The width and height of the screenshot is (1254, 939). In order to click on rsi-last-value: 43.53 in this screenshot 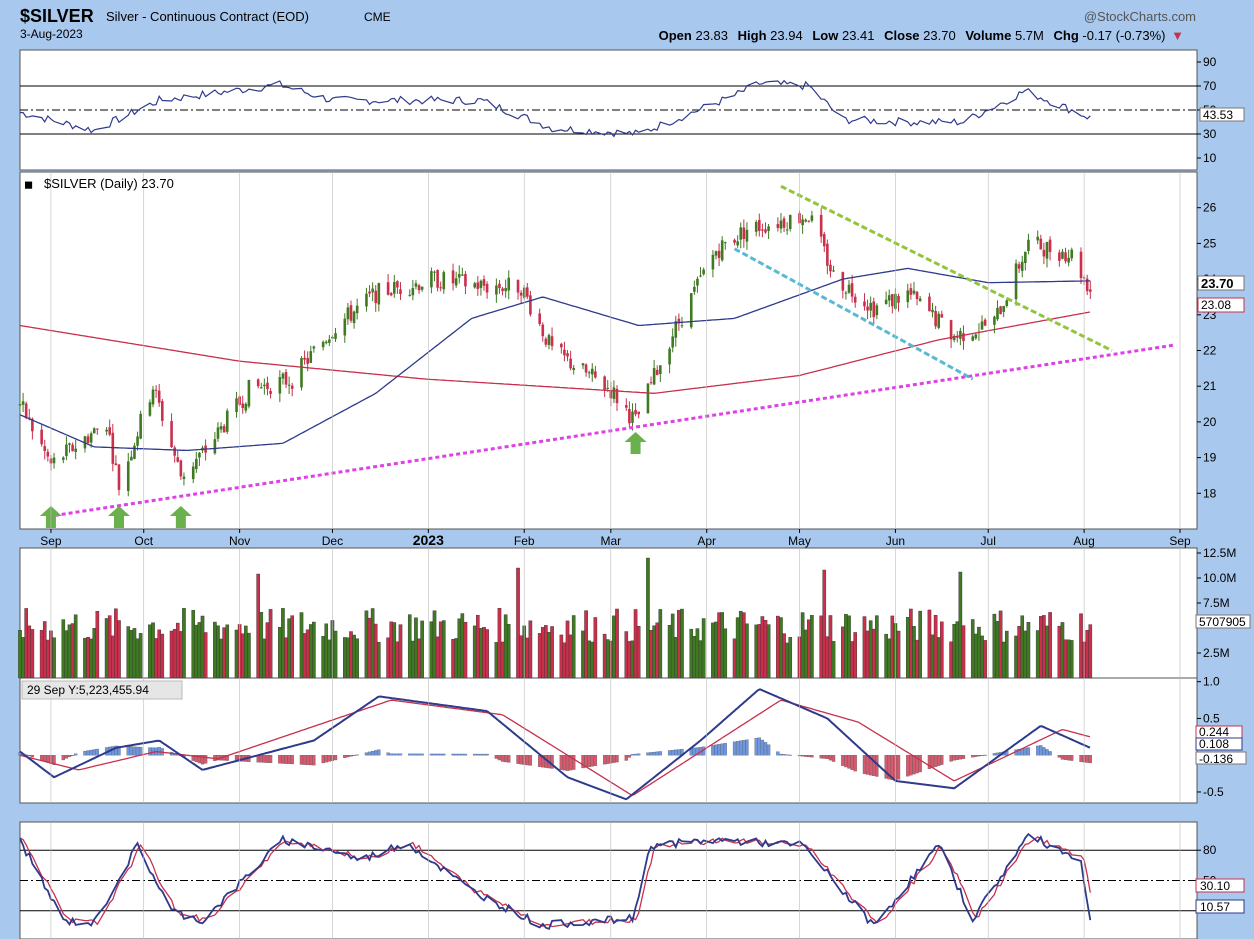, I will do `click(1218, 115)`.